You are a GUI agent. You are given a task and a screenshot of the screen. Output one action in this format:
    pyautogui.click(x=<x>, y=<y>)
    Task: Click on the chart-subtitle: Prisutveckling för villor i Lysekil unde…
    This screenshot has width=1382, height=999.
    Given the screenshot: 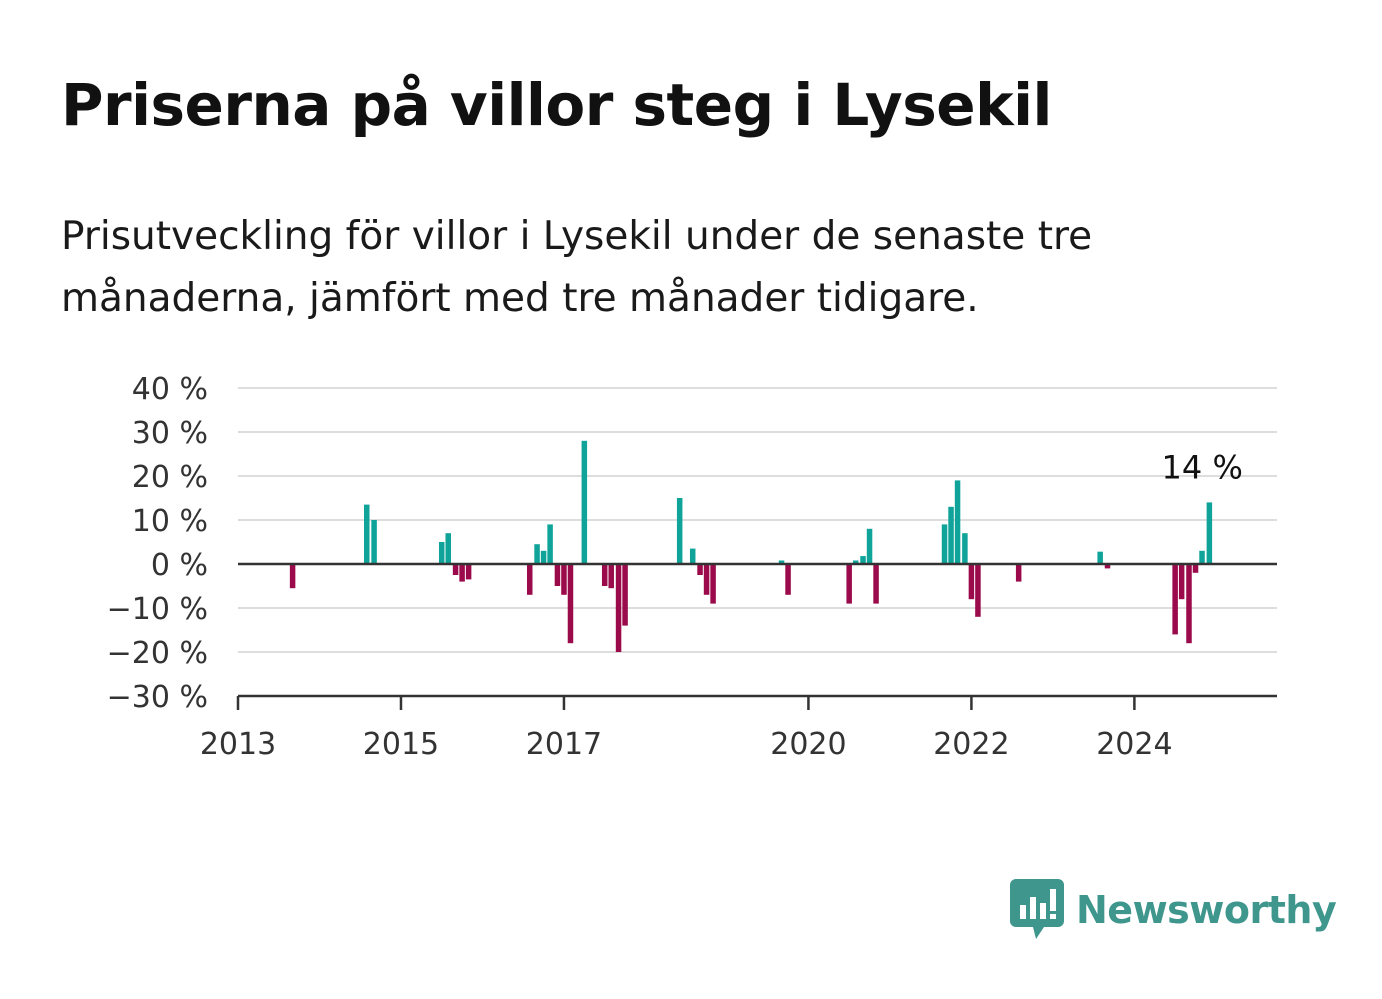 What is the action you would take?
    pyautogui.click(x=577, y=267)
    